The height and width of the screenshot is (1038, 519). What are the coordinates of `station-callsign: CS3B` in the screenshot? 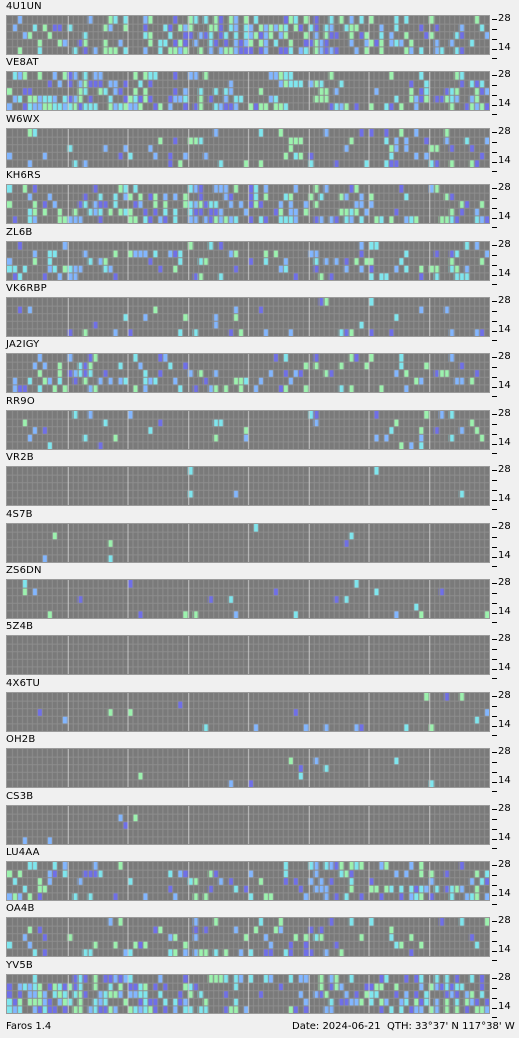 It's located at (20, 796).